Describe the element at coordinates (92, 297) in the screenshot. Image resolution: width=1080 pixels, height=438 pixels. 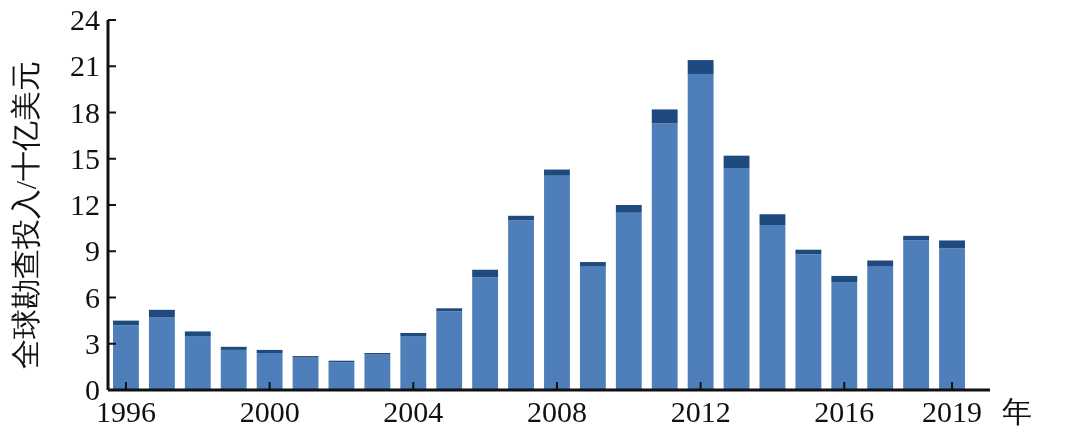
I see `y-tick-label: 6` at that location.